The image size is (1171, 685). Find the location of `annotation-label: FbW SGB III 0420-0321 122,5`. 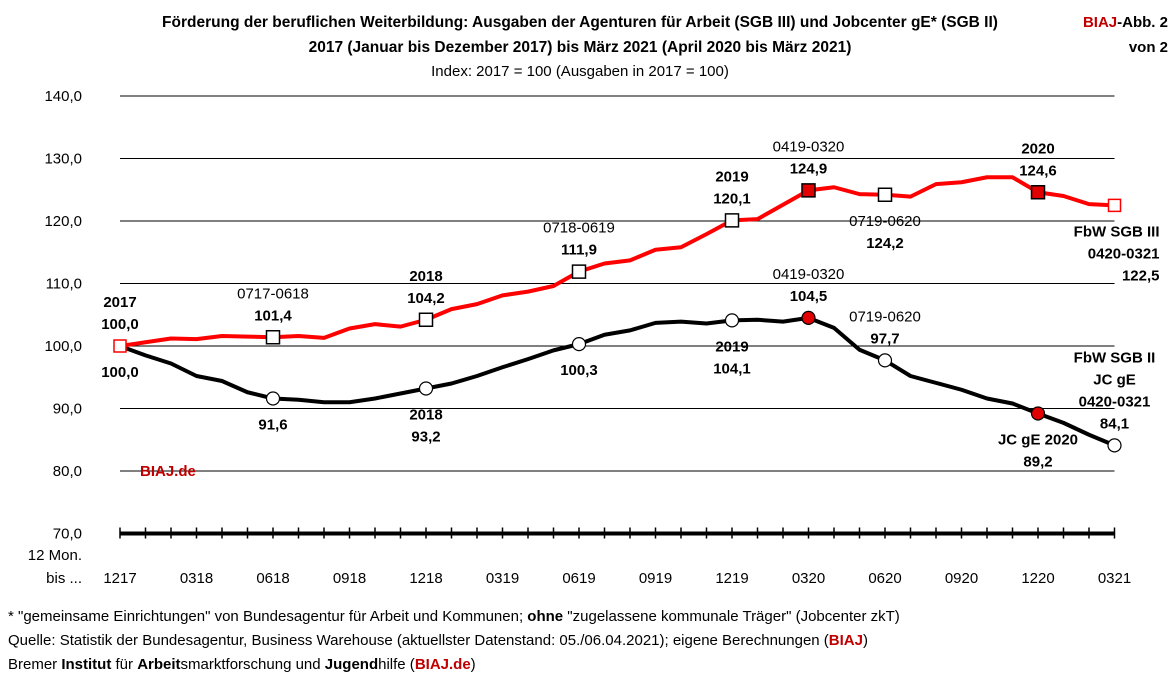

annotation-label: FbW SGB III 0420-0321 122,5 is located at coordinates (1117, 253).